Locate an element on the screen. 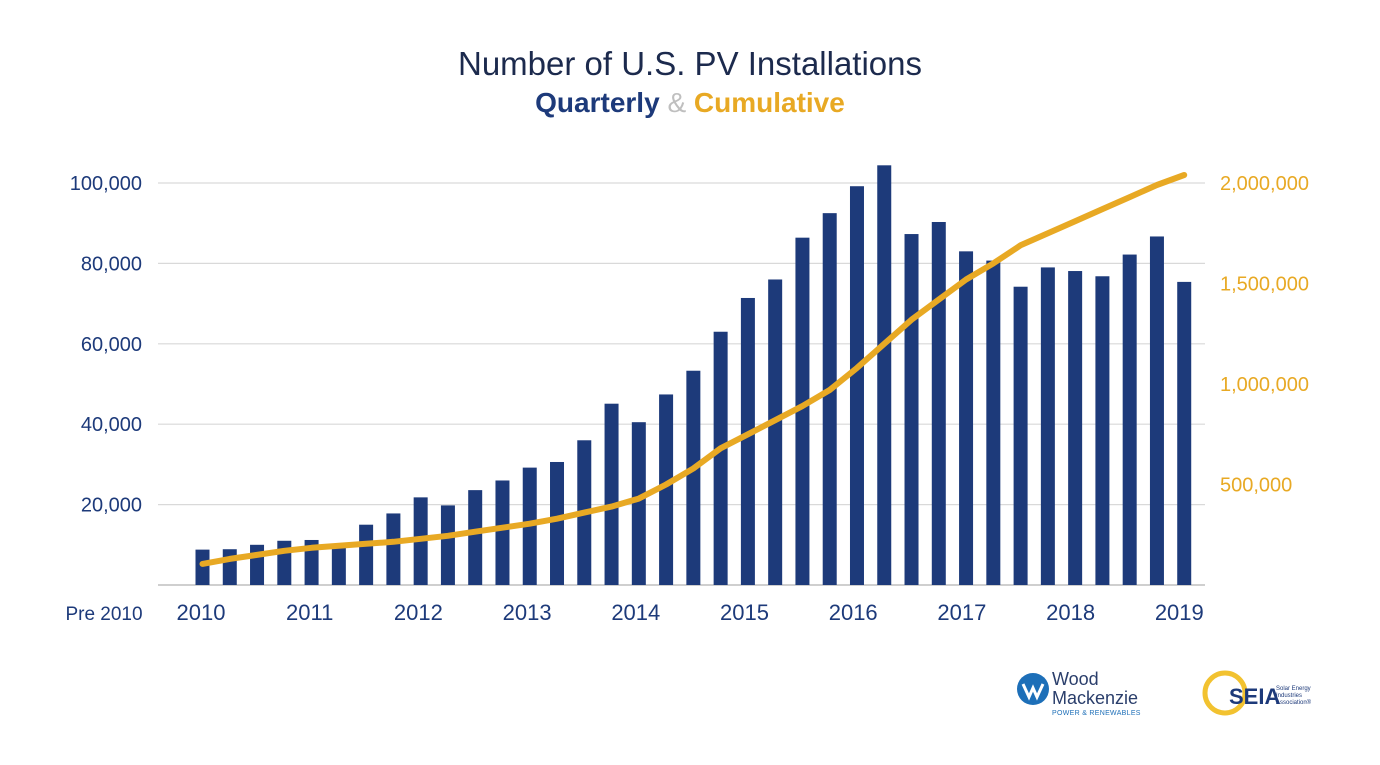 Image resolution: width=1380 pixels, height=765 pixels. y-right-tick-3: 500,000 is located at coordinates (1256, 486).